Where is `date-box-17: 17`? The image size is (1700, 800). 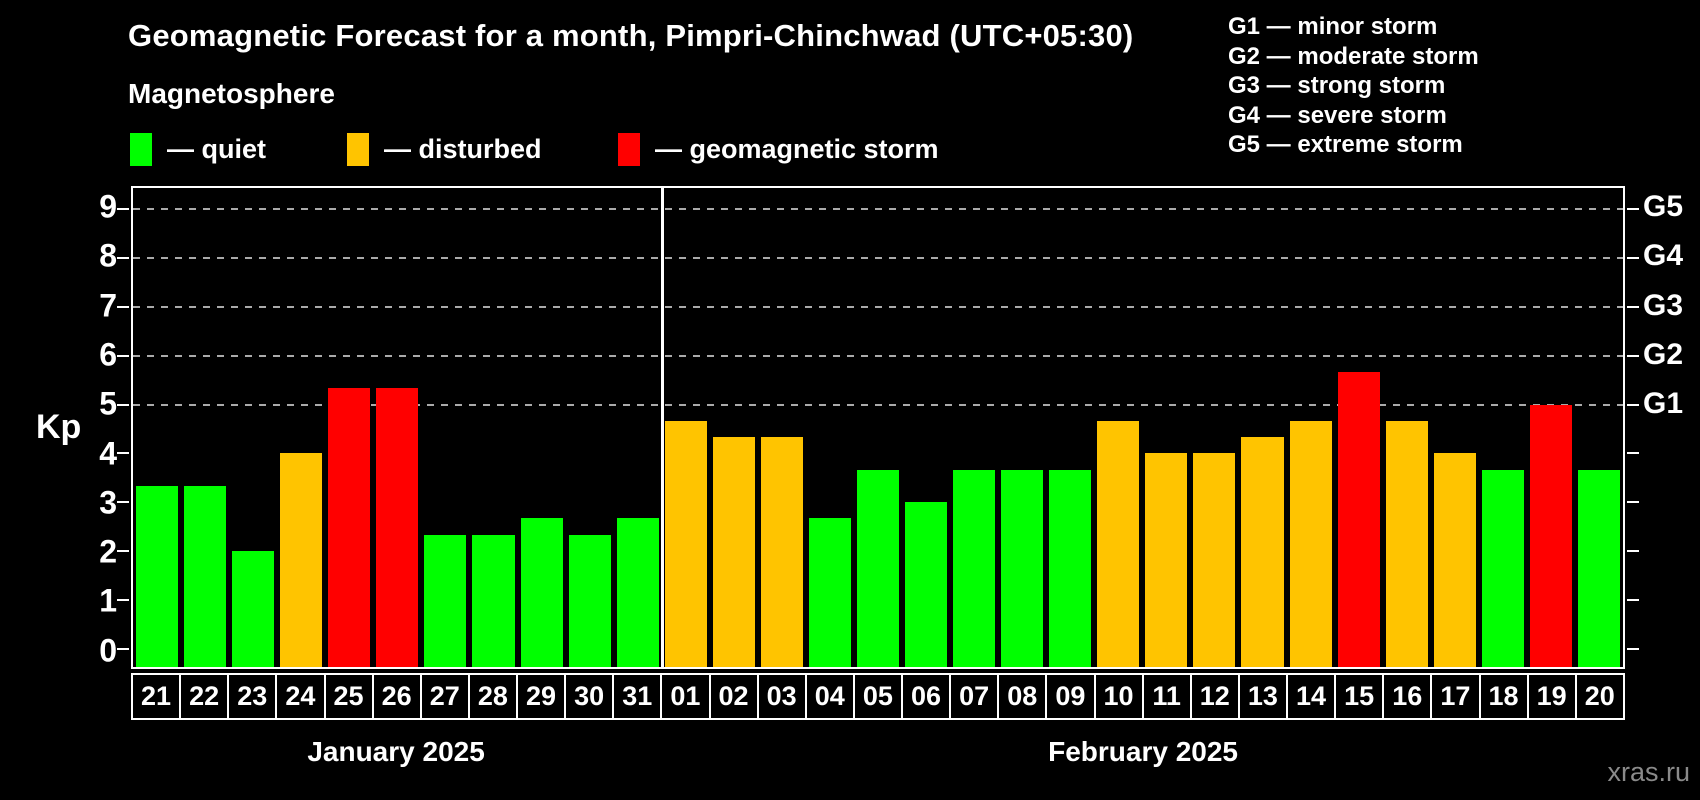 date-box-17: 17 is located at coordinates (1455, 696).